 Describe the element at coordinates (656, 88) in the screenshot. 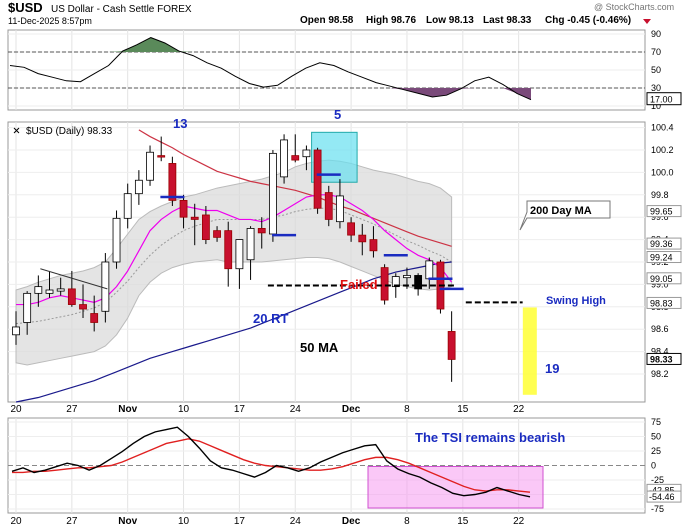

I see `rsi-tick-label: 30` at that location.